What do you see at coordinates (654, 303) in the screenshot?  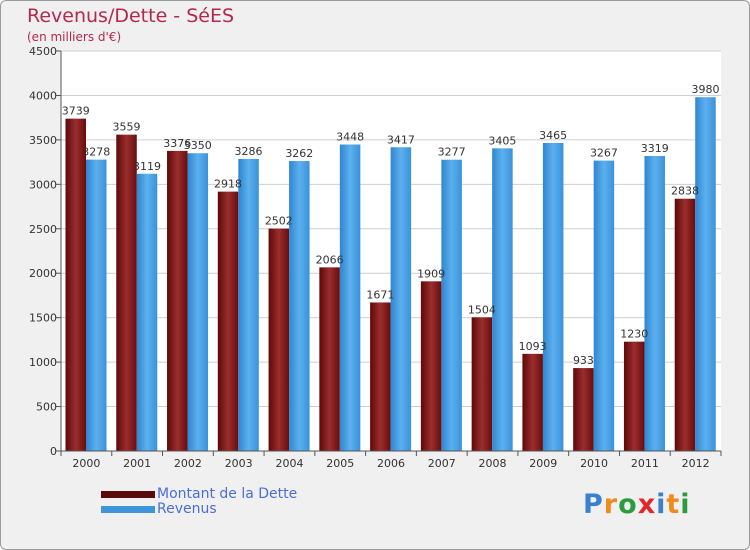 I see `bar-revenus-2011` at bounding box center [654, 303].